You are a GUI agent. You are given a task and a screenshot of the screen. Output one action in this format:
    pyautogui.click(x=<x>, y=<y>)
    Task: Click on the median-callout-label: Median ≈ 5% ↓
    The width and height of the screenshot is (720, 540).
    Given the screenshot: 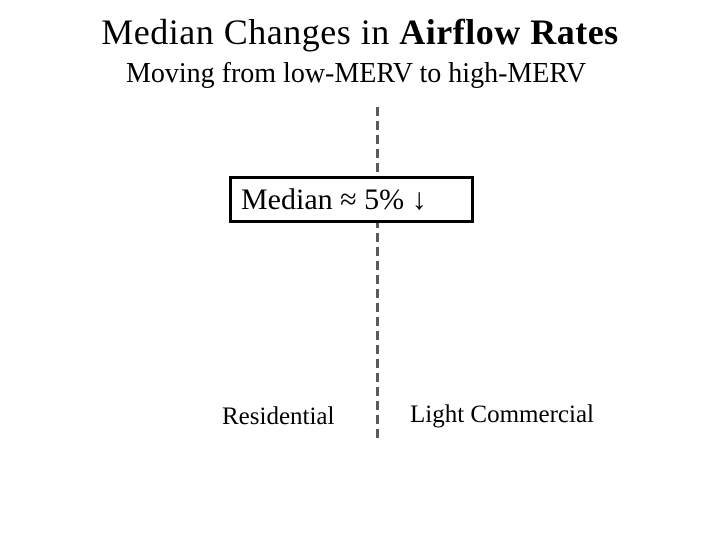 What is the action you would take?
    pyautogui.click(x=334, y=199)
    